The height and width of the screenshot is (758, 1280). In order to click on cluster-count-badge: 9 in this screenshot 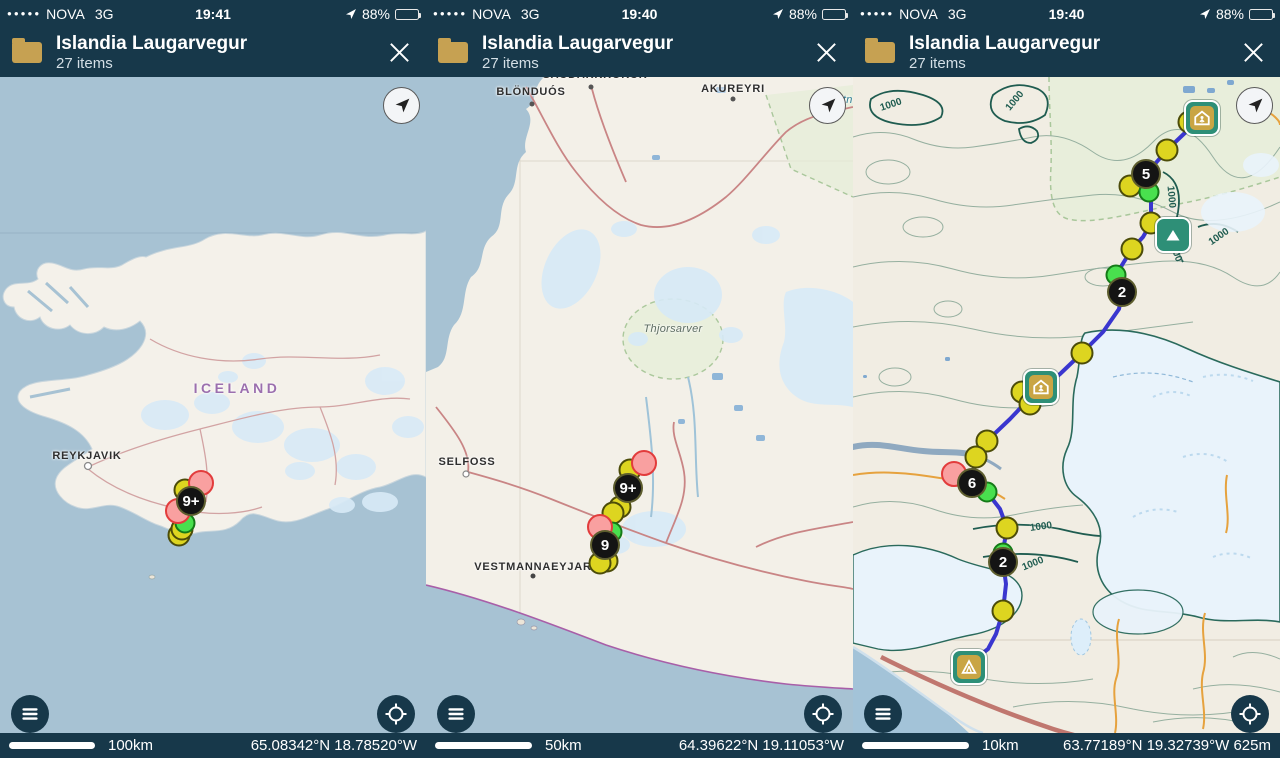, I will do `click(605, 545)`.